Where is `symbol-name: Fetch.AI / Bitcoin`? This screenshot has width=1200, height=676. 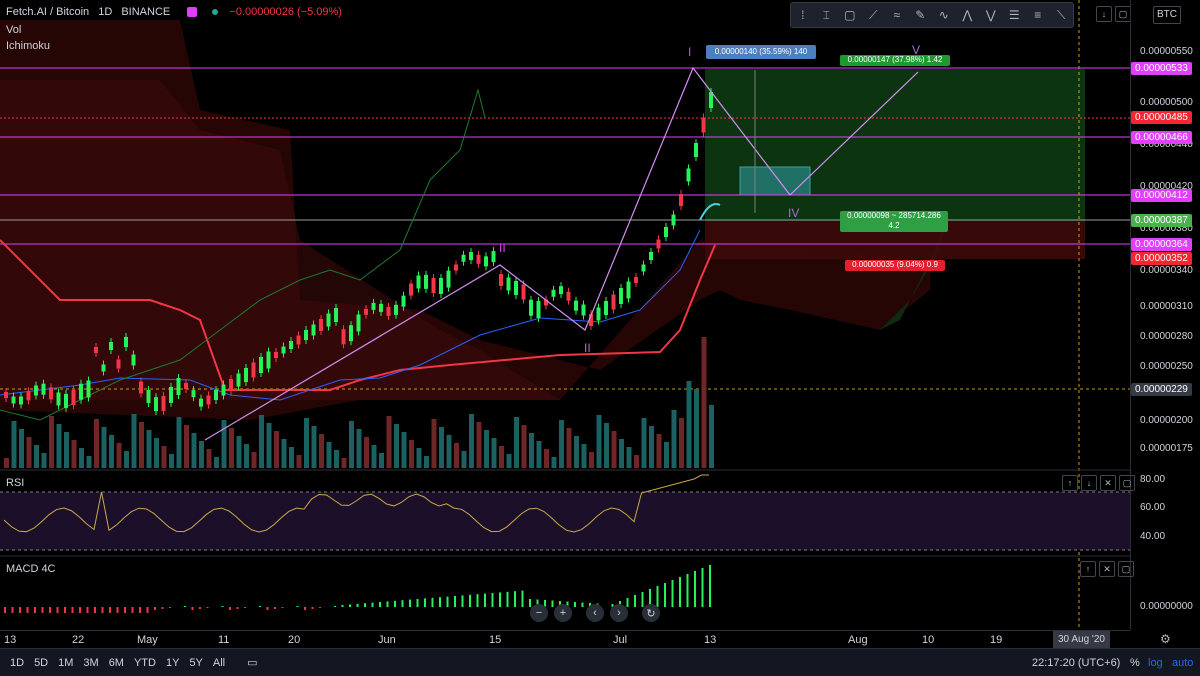 symbol-name: Fetch.AI / Bitcoin is located at coordinates (48, 12).